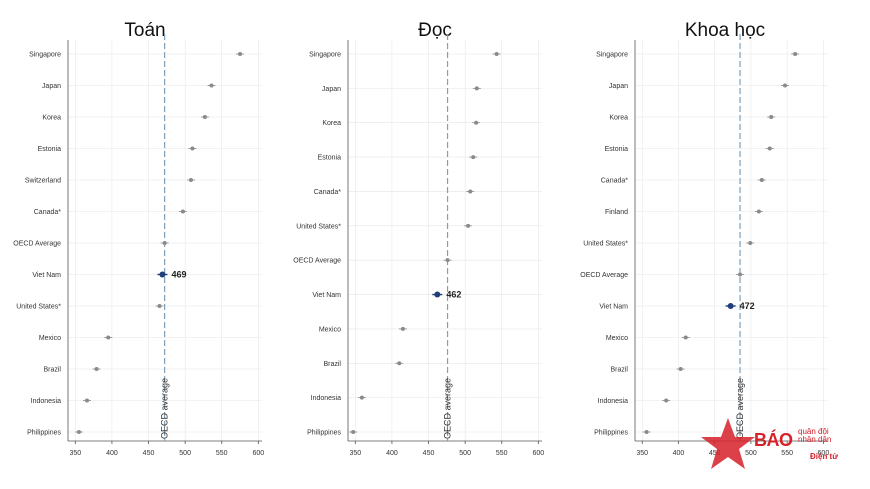 This screenshot has width=870, height=489. Describe the element at coordinates (145, 30) in the screenshot. I see `chart-title: Toán` at that location.